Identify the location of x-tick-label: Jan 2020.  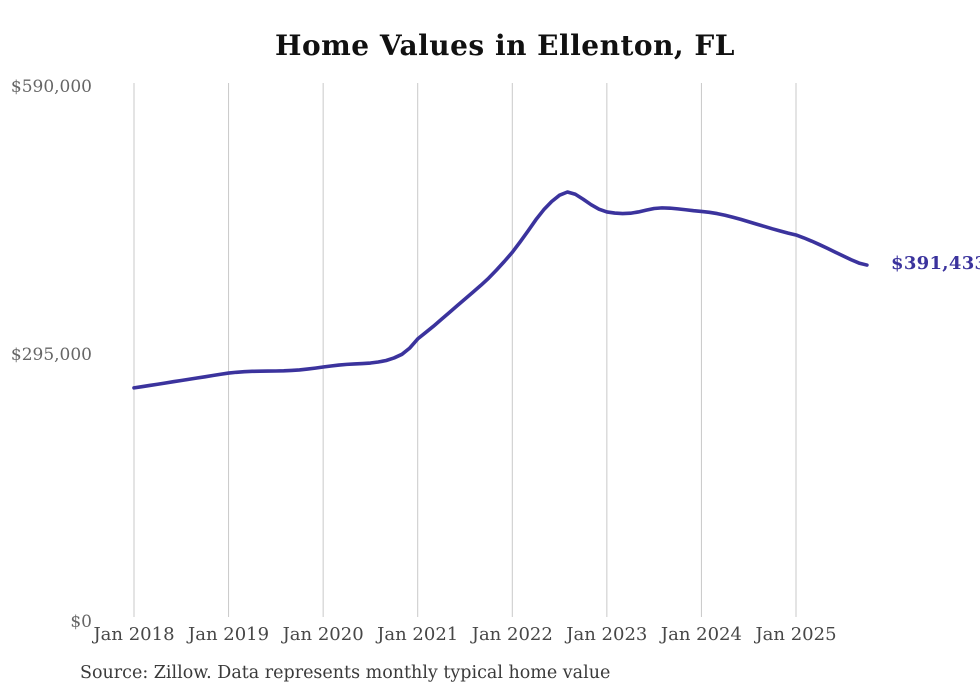
(323, 634).